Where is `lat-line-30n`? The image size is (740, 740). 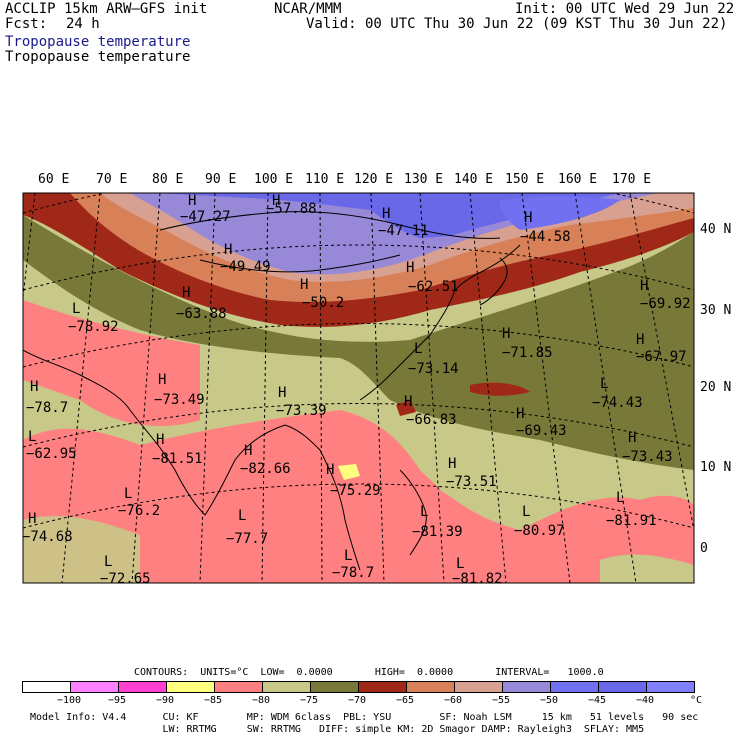
lat-line-30n is located at coordinates (358, 267).